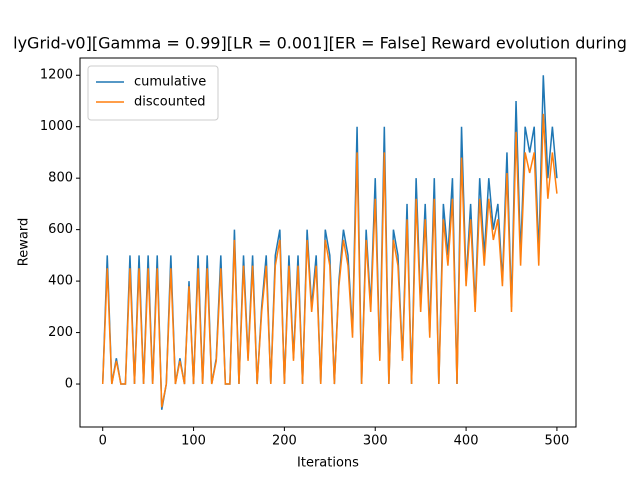 The width and height of the screenshot is (640, 480). What do you see at coordinates (170, 82) in the screenshot?
I see `legend-label: cumulative` at bounding box center [170, 82].